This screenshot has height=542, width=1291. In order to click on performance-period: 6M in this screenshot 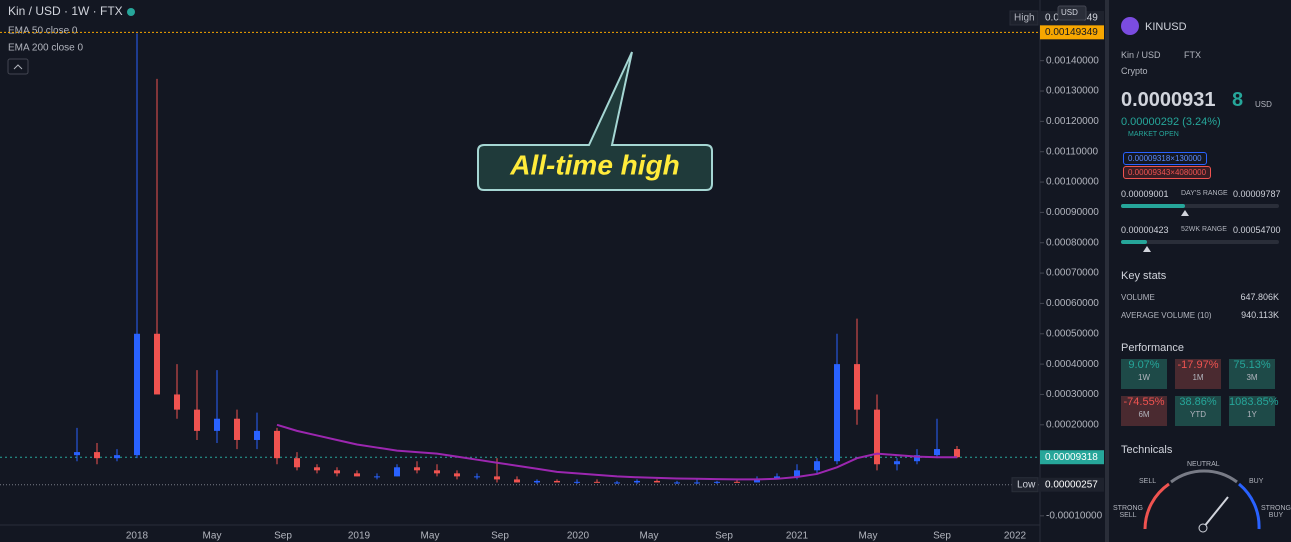, I will do `click(1144, 414)`.